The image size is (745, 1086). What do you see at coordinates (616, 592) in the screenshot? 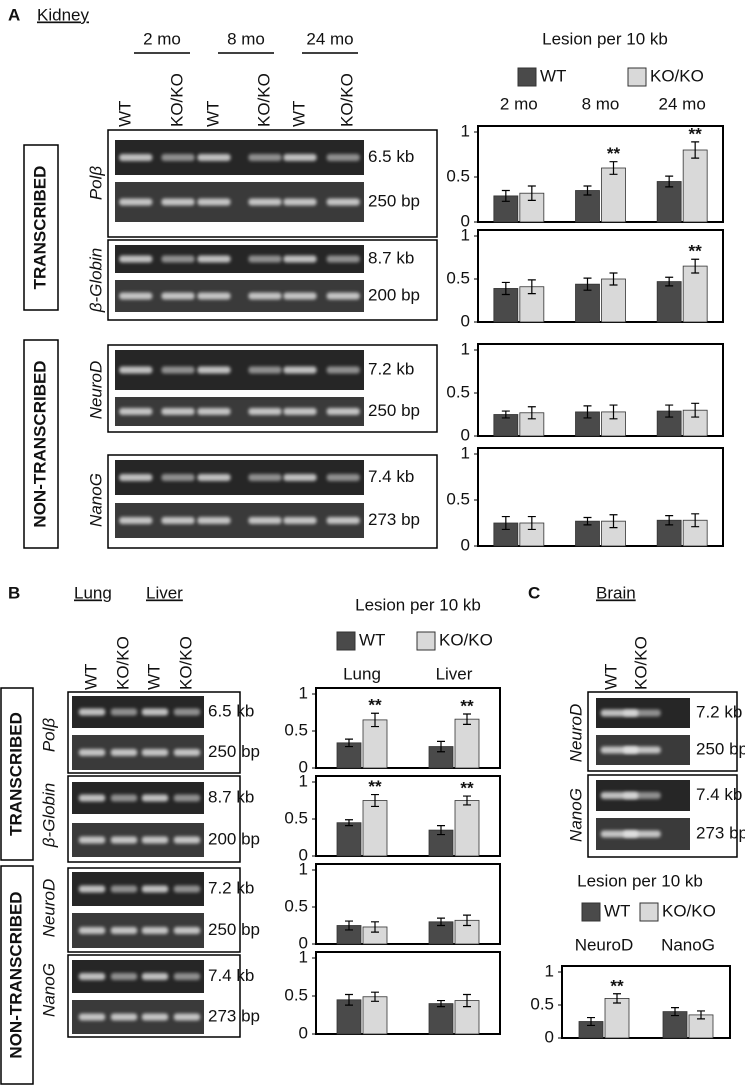
I see `tissue-label: Brain` at bounding box center [616, 592].